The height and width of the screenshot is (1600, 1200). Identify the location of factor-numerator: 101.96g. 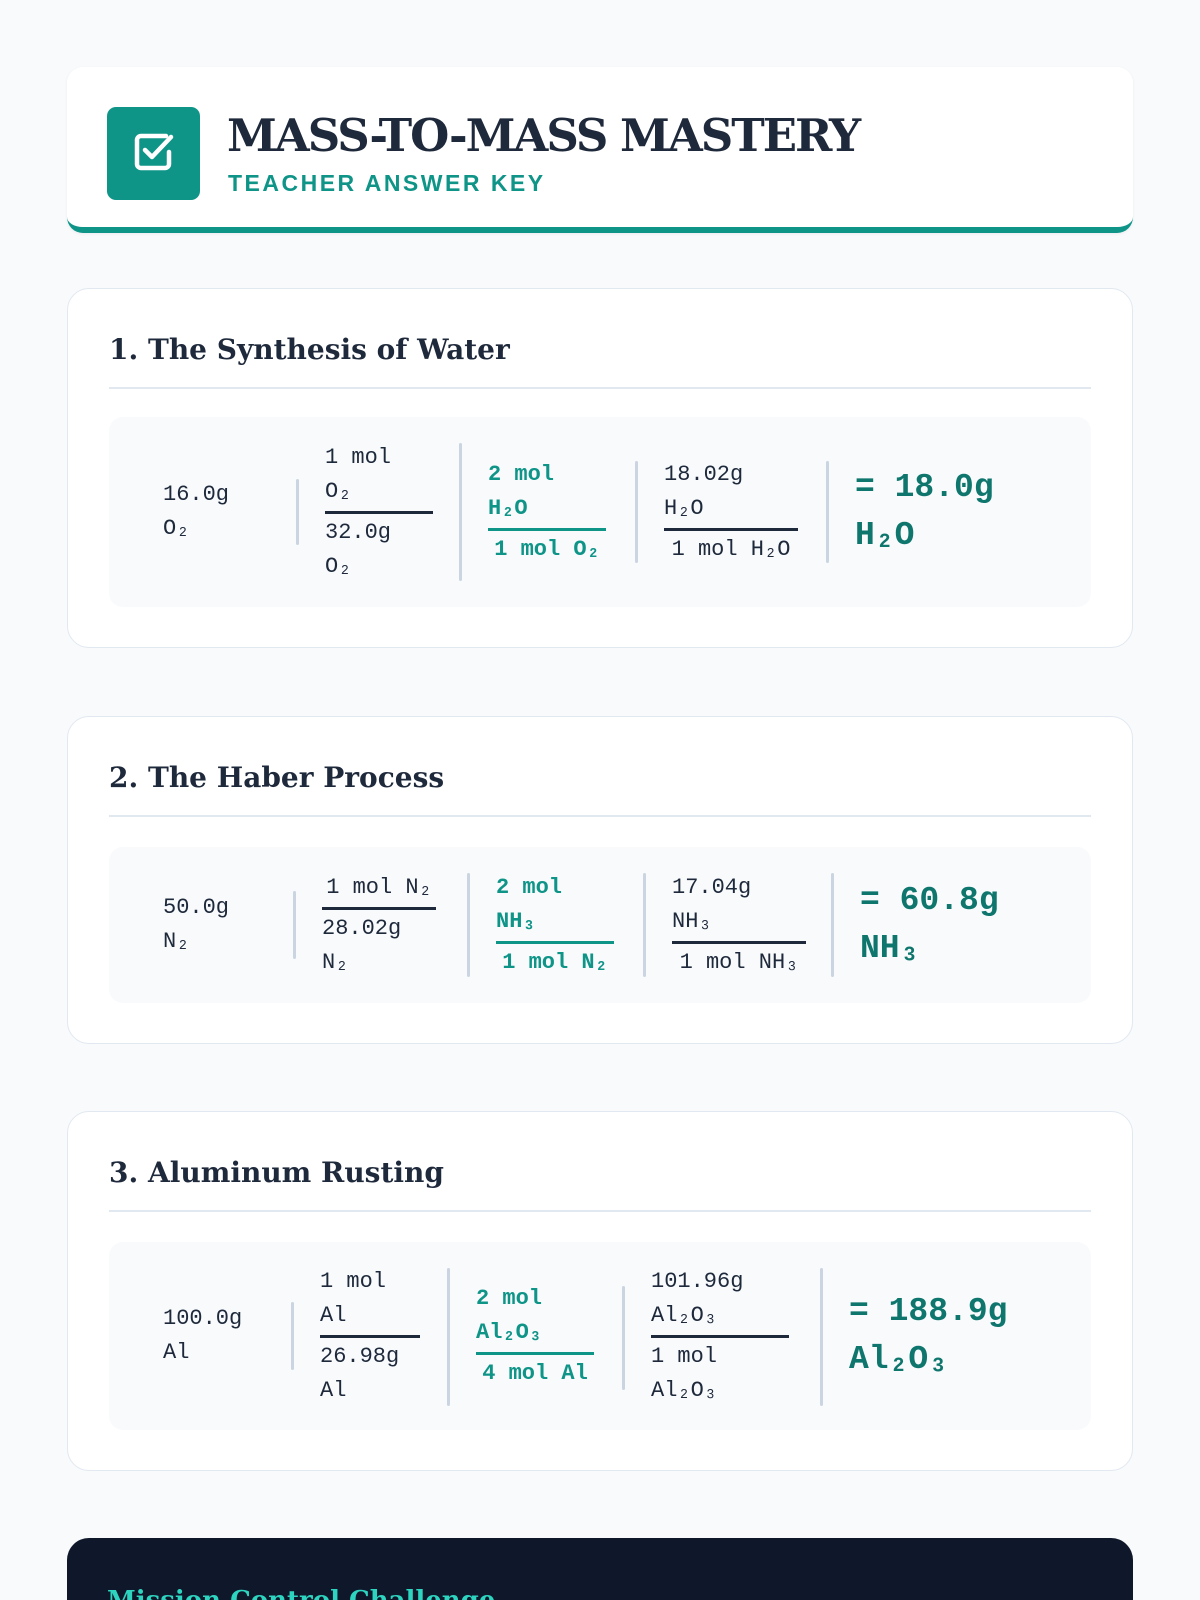
(697, 1281).